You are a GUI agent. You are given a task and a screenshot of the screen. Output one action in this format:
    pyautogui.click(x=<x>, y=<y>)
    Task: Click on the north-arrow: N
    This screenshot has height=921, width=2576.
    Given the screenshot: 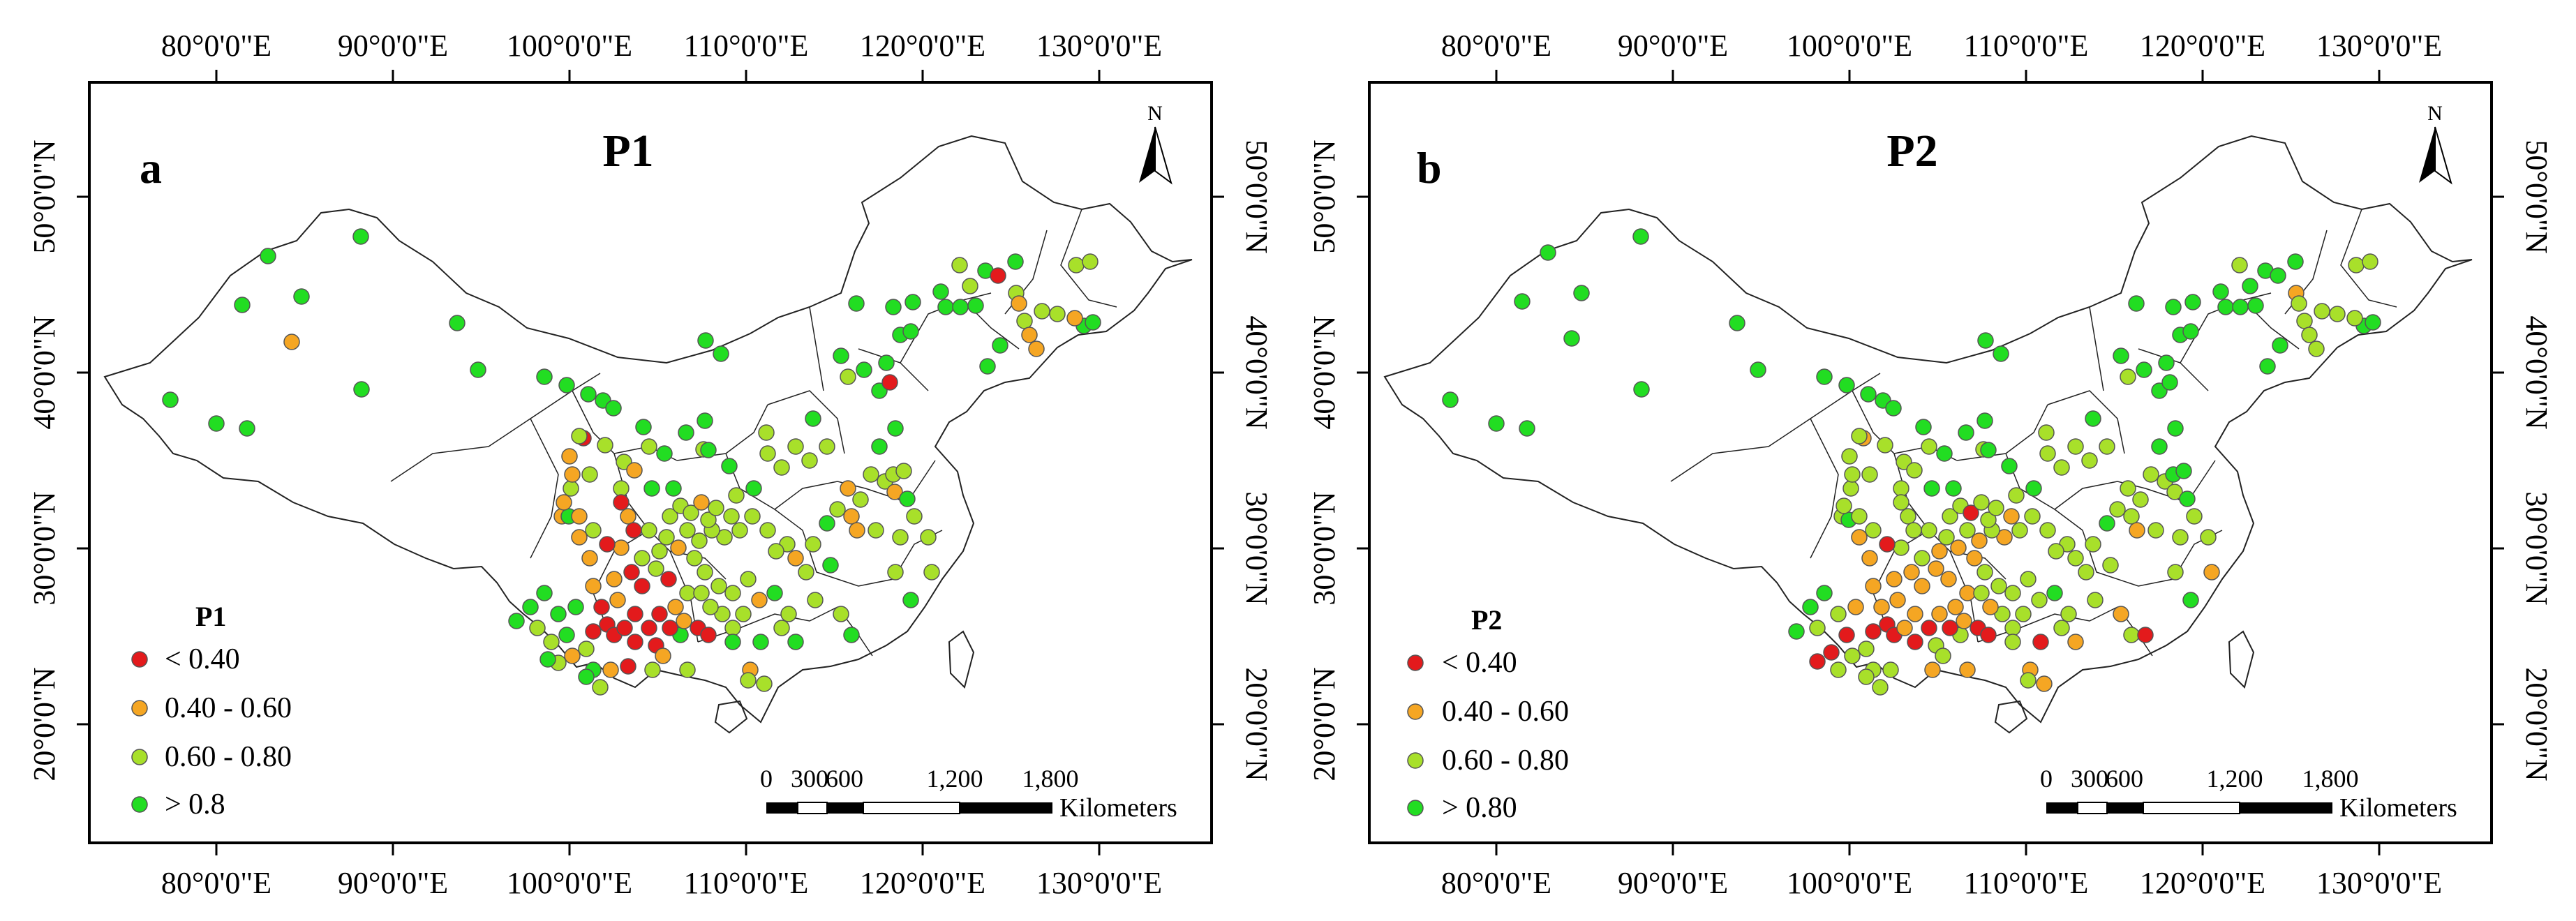 What is the action you would take?
    pyautogui.click(x=1155, y=143)
    